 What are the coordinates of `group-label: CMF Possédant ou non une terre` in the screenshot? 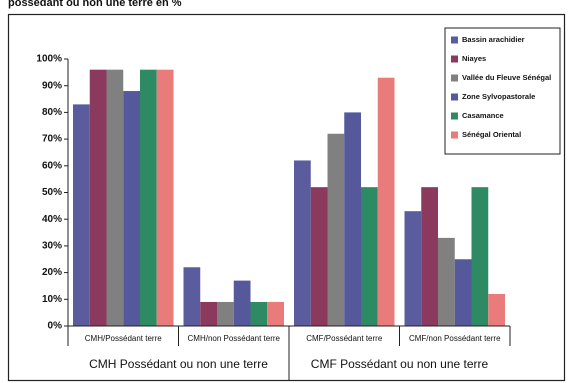 It's located at (400, 364).